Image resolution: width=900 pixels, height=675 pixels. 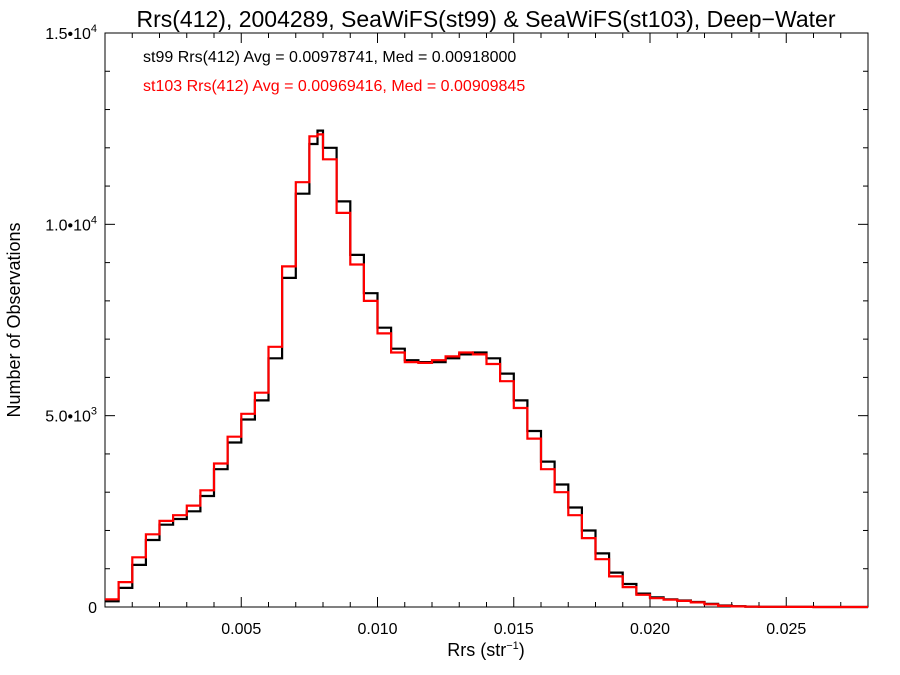 What do you see at coordinates (71, 33) in the screenshot?
I see `y-tick-label: 1.5•104` at bounding box center [71, 33].